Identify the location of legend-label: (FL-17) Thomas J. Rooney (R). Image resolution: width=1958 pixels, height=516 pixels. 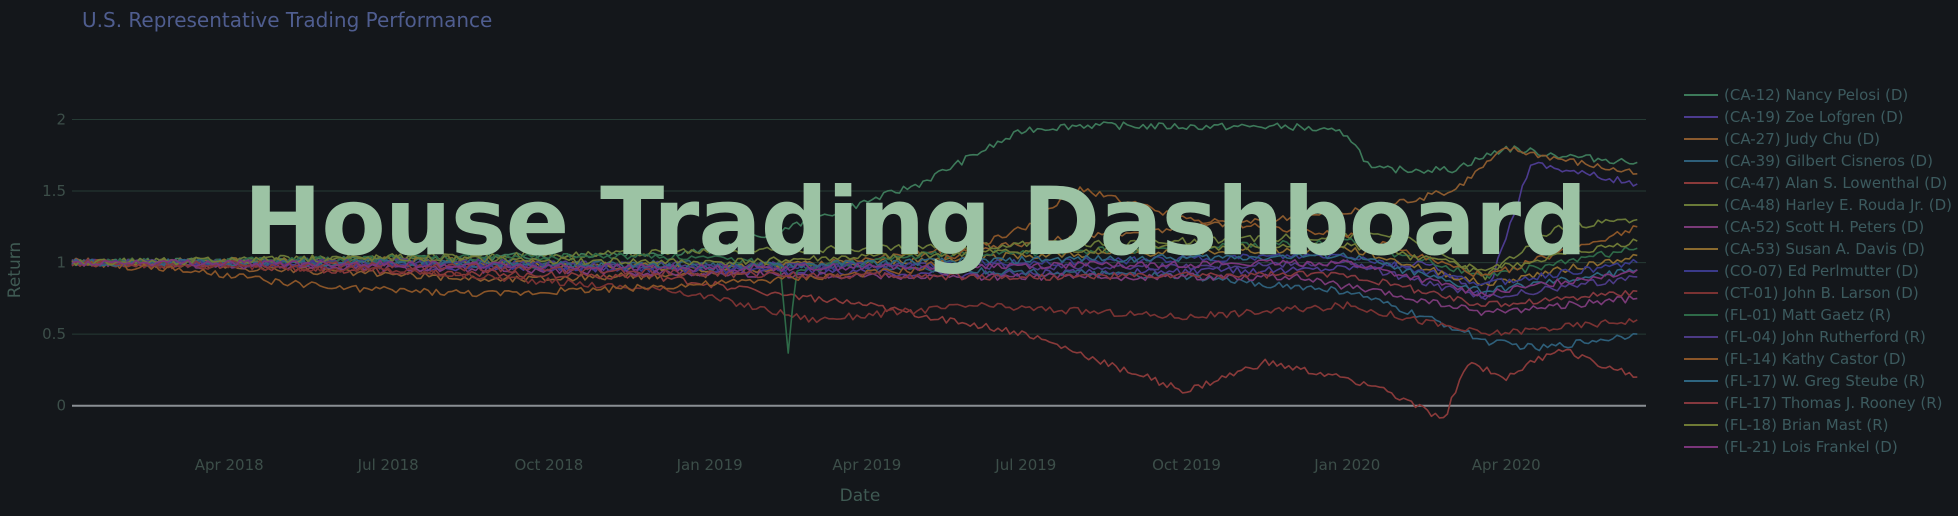
(1833, 403).